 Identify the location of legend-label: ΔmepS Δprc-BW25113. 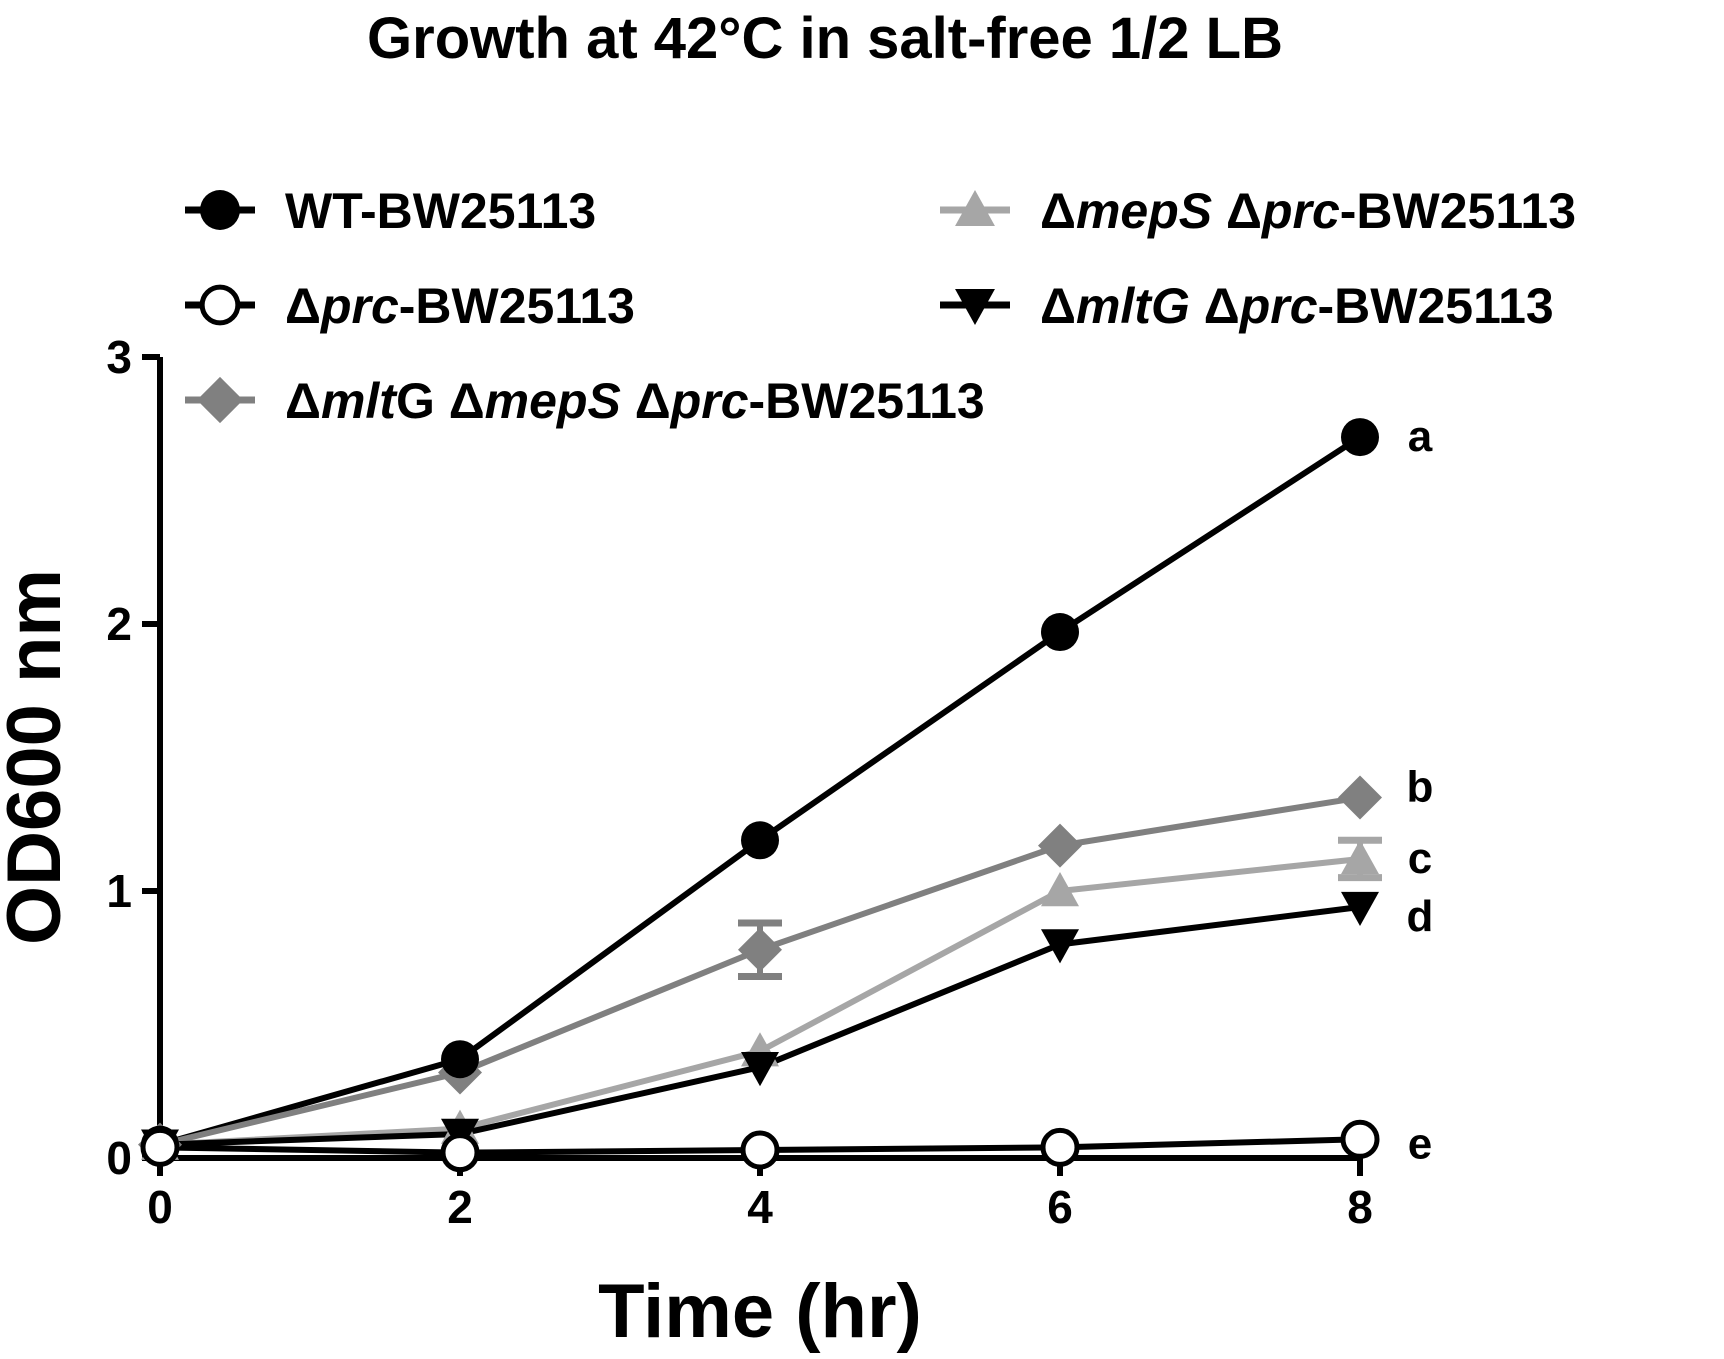
(1308, 211).